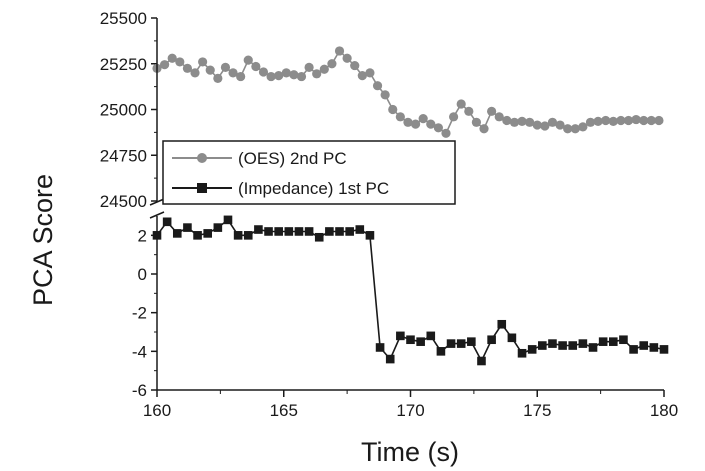 The image size is (705, 471). Describe the element at coordinates (309, 172) in the screenshot. I see `legend: (OES) 2nd PC (Impedance) 1st PC` at that location.